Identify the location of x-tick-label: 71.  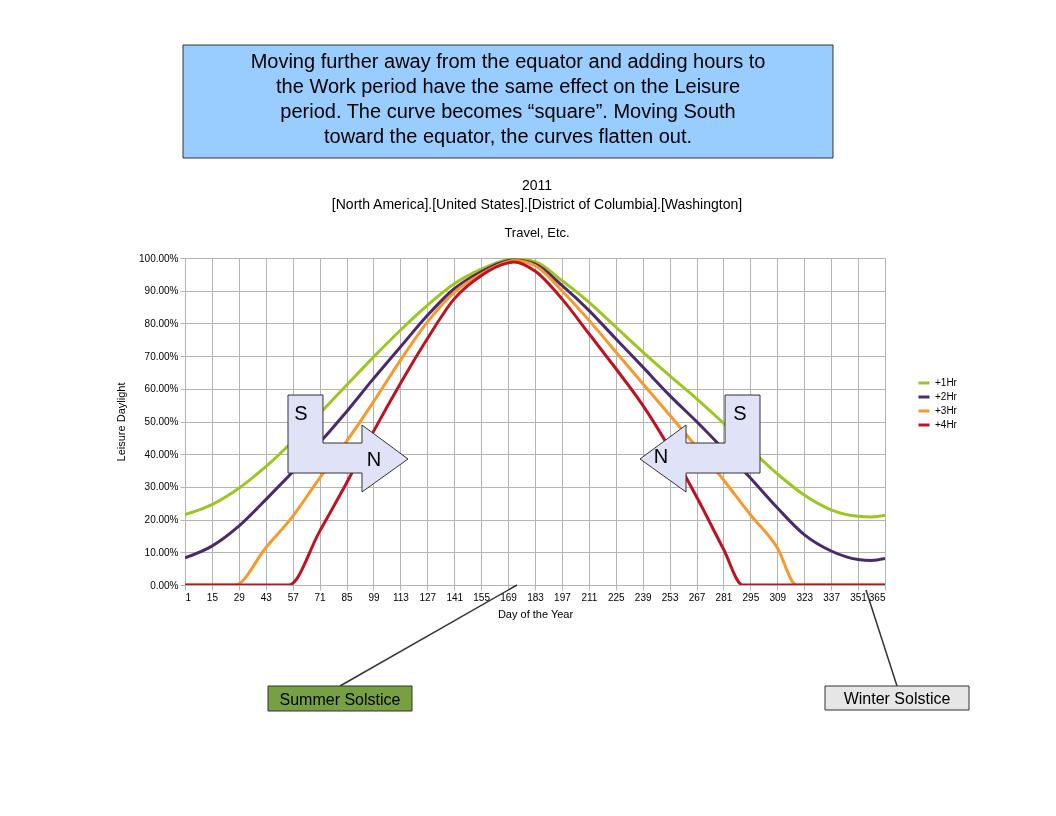
(320, 597).